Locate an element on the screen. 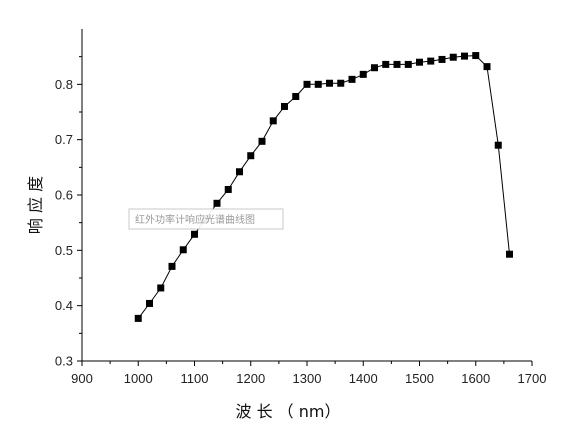 Image resolution: width=570 pixels, height=425 pixels. y-axis-title: 响 应 度 is located at coordinates (35, 205).